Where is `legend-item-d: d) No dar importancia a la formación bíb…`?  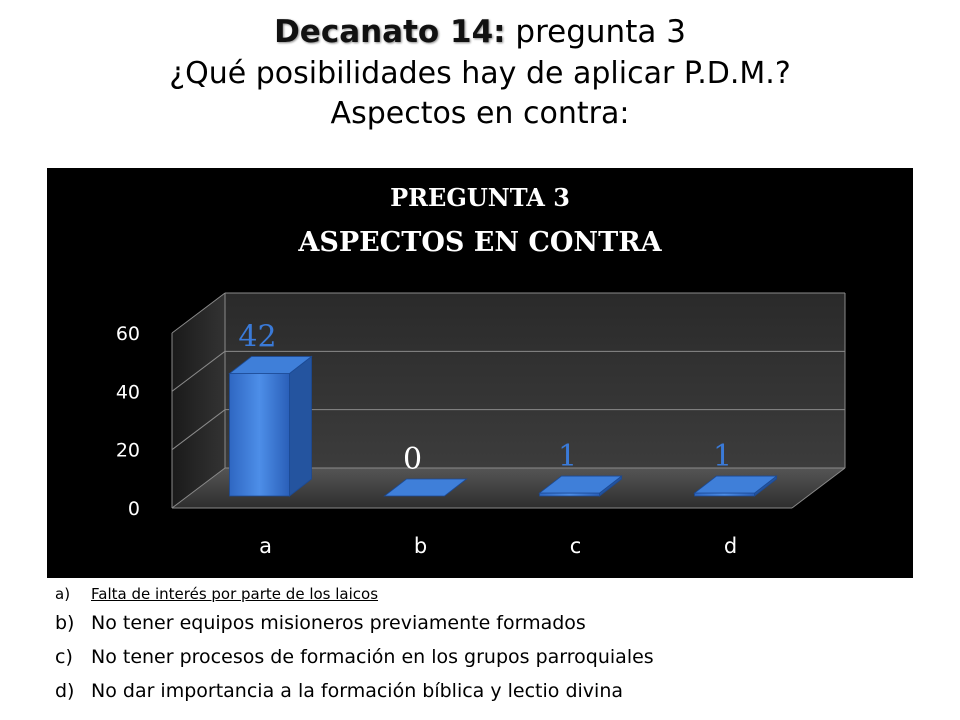
legend-item-d: d) No dar importancia a la formación bíb… is located at coordinates (495, 691).